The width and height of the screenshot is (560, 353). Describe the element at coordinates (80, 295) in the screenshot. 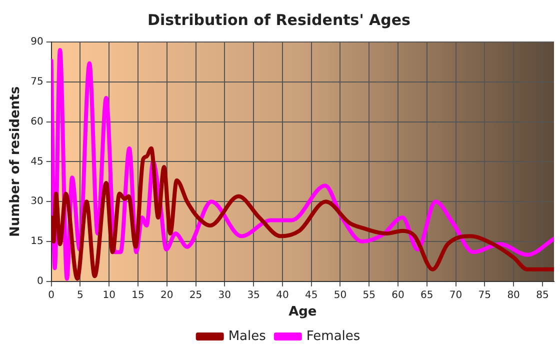

I see `x-tick-label: 5` at that location.